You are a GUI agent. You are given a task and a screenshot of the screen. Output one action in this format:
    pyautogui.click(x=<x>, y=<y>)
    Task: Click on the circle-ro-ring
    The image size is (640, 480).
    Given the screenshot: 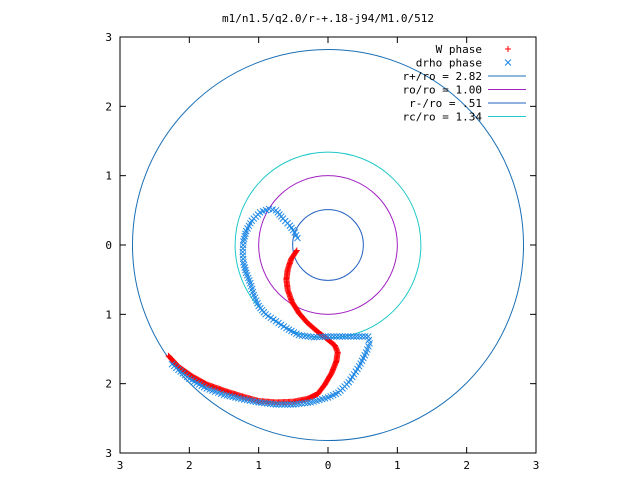 What is the action you would take?
    pyautogui.click(x=328, y=245)
    